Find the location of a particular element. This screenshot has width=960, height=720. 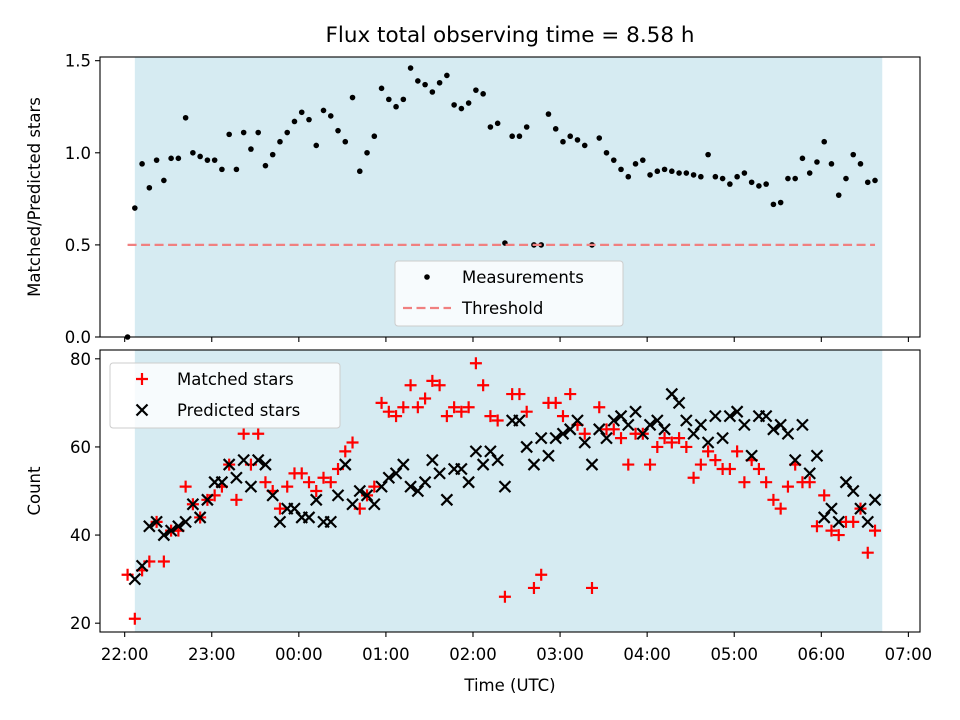

legend-marker-measurements is located at coordinates (427, 277).